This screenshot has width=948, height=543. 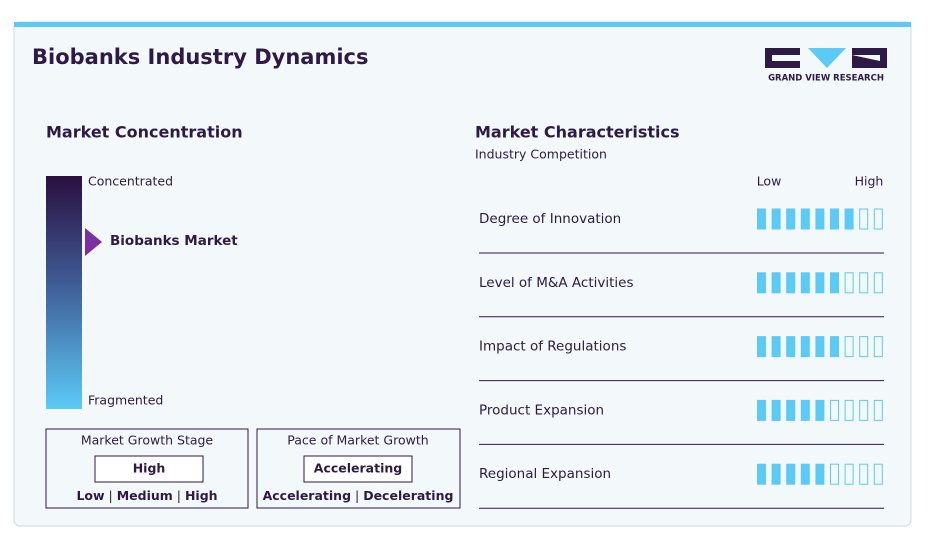 I want to click on card-accent, so click(x=462, y=24).